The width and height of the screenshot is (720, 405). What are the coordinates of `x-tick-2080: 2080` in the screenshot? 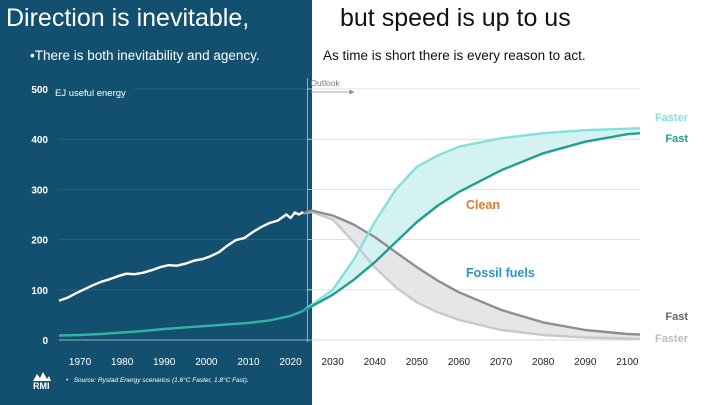 It's located at (543, 362).